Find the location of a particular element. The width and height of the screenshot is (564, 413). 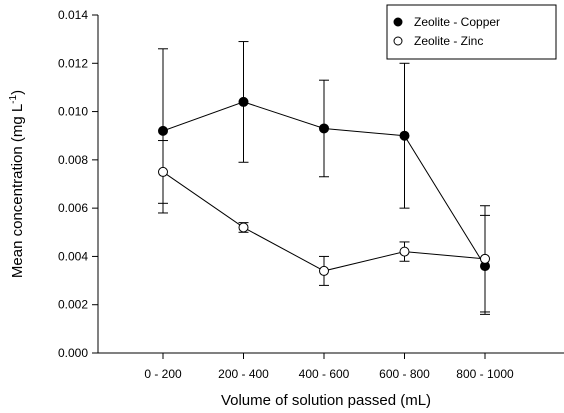

y-tick-label: 0.010 is located at coordinates (73, 112).